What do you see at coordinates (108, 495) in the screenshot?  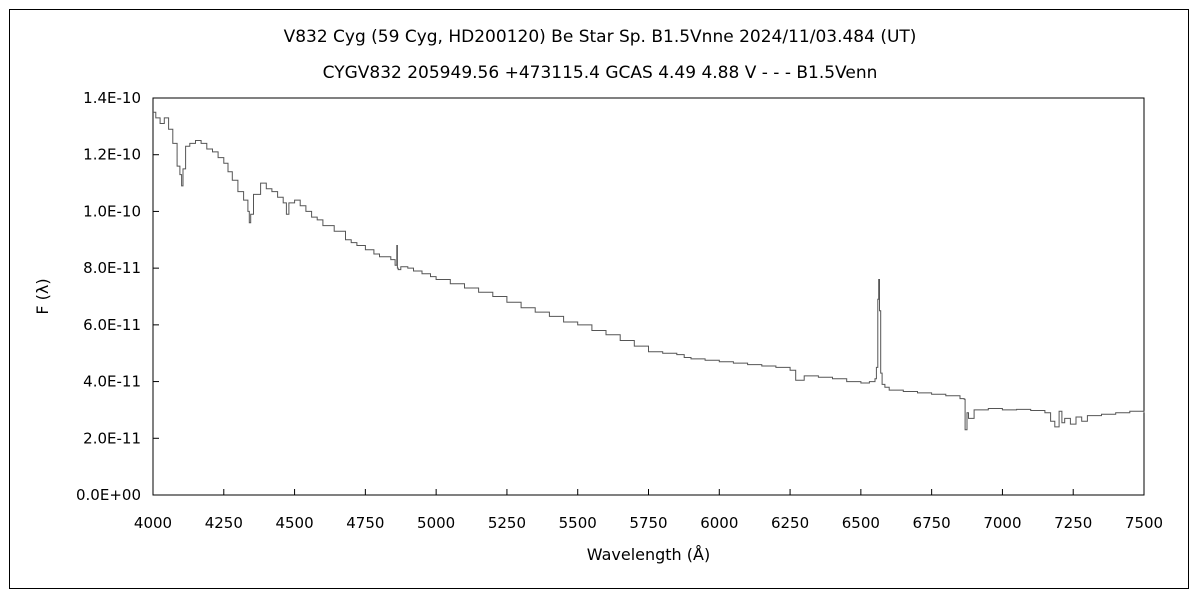 I see `y-tick-label: 0.0E+00` at bounding box center [108, 495].